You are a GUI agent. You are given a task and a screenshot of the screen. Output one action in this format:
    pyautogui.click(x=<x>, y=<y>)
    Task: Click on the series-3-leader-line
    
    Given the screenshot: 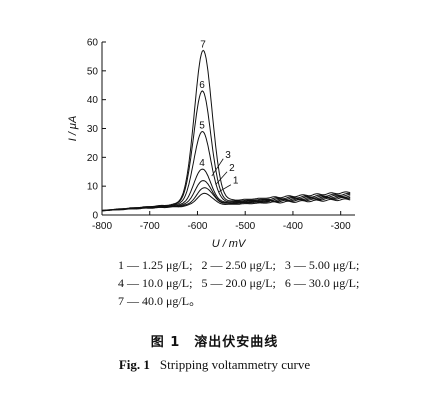 What is the action you would take?
    pyautogui.click(x=217, y=167)
    